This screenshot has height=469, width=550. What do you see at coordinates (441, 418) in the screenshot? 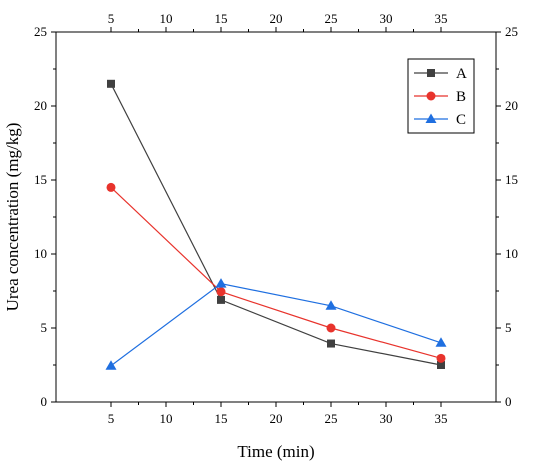
I see `x-tick-label-bottom: 35` at bounding box center [441, 418].